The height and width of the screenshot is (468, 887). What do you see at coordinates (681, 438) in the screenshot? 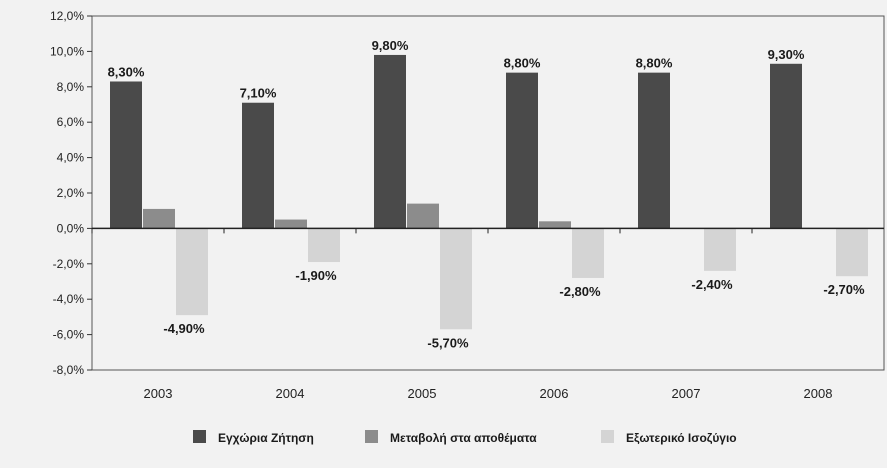
I see `legend-label: Εξωτερικό Ισοζύγιο` at bounding box center [681, 438].